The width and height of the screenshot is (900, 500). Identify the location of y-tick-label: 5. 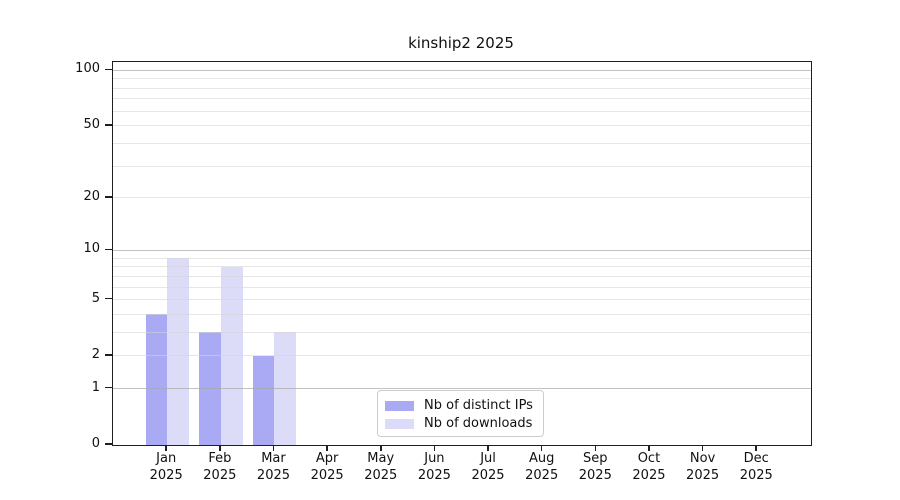
(95, 298).